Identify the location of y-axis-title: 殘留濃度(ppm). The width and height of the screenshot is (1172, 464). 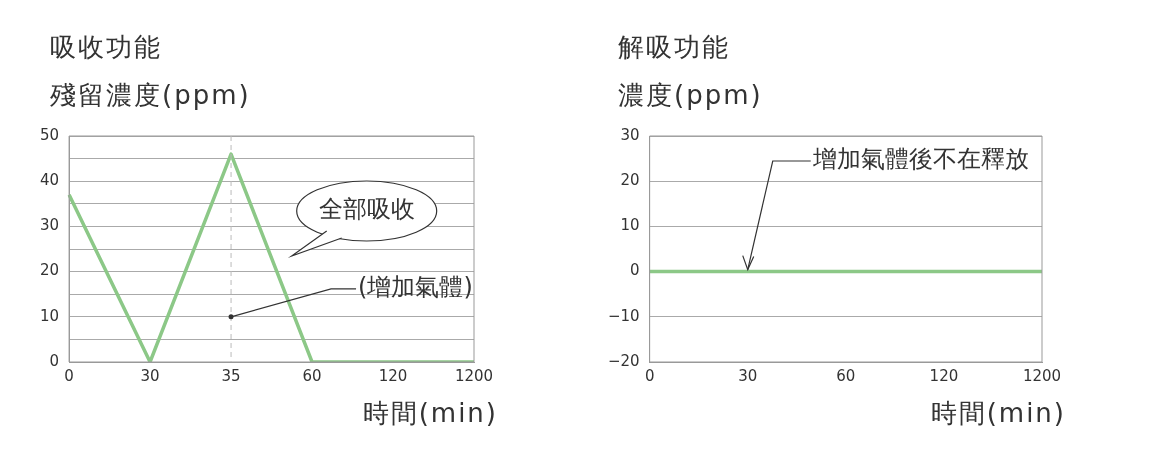
(150, 95).